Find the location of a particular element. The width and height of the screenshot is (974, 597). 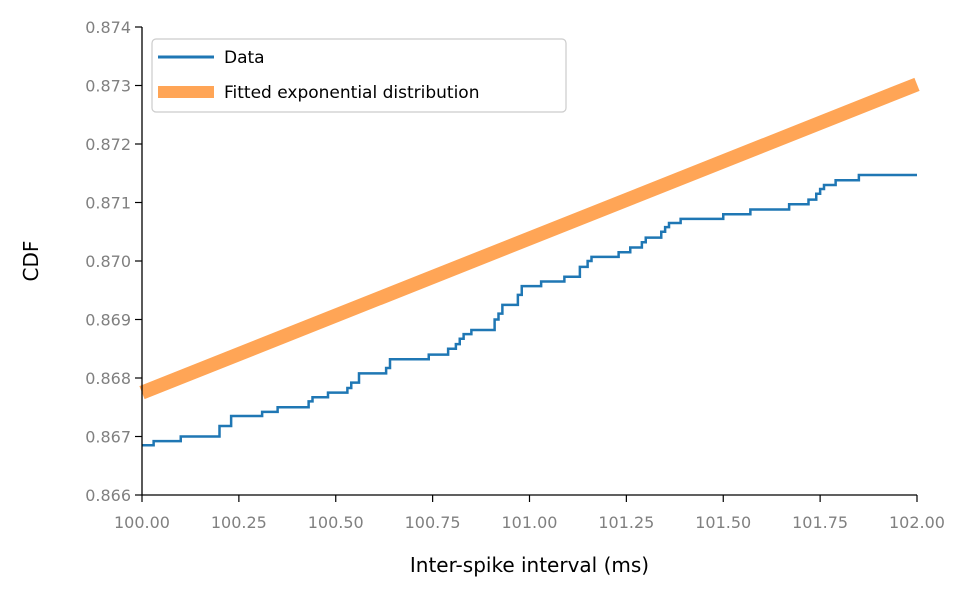

x-tick-label: 101.00 is located at coordinates (530, 522).